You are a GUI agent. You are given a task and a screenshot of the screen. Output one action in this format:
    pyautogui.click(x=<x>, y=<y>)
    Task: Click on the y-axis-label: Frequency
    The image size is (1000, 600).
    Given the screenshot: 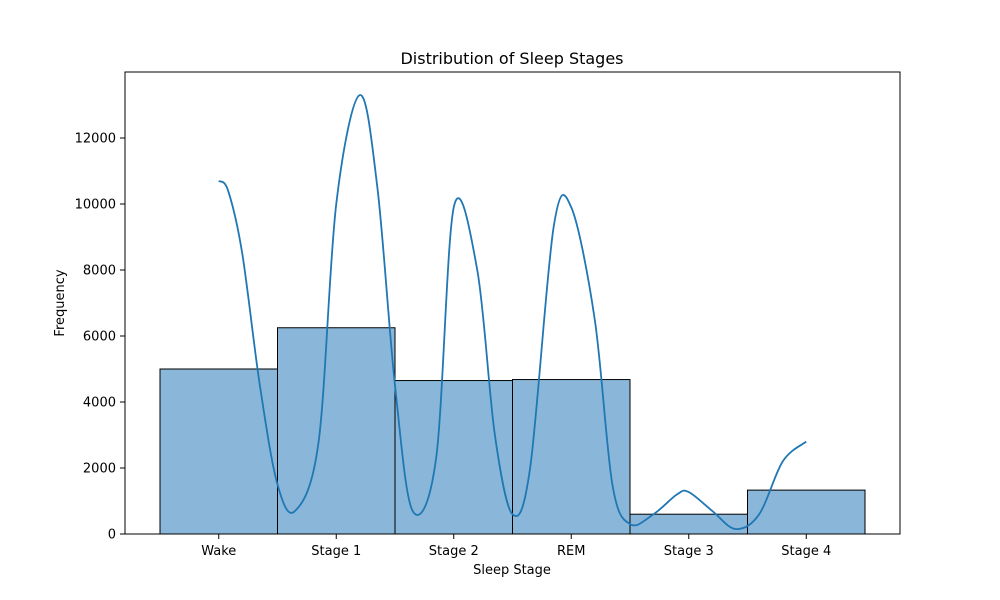 What is the action you would take?
    pyautogui.click(x=60, y=302)
    